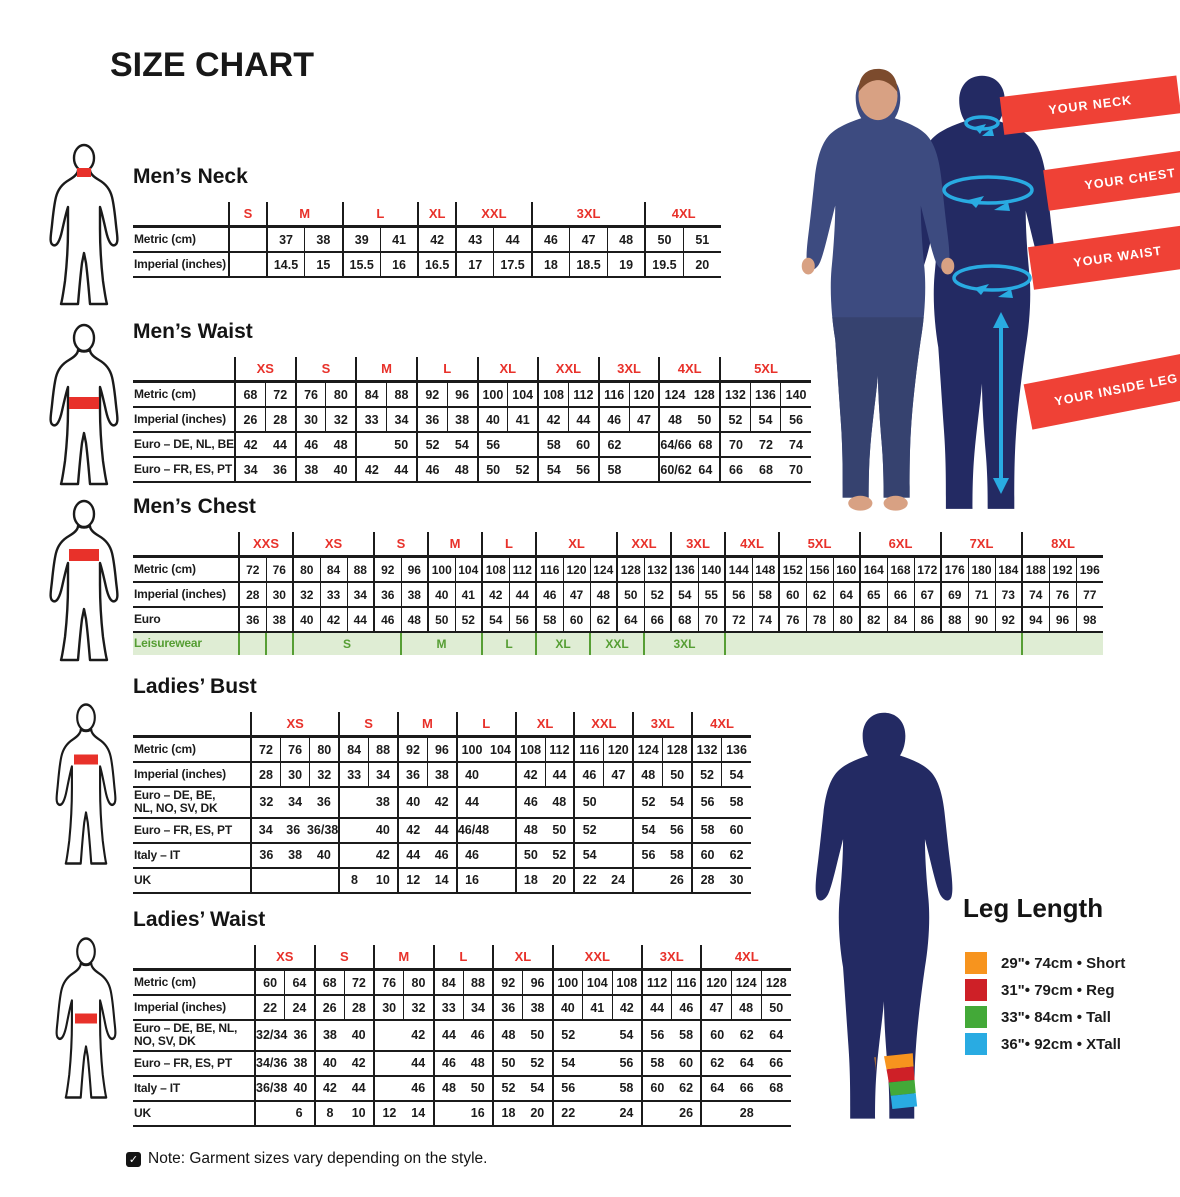 This screenshot has width=1180, height=1197. What do you see at coordinates (522, 569) in the screenshot?
I see `size-cell: 112` at bounding box center [522, 569].